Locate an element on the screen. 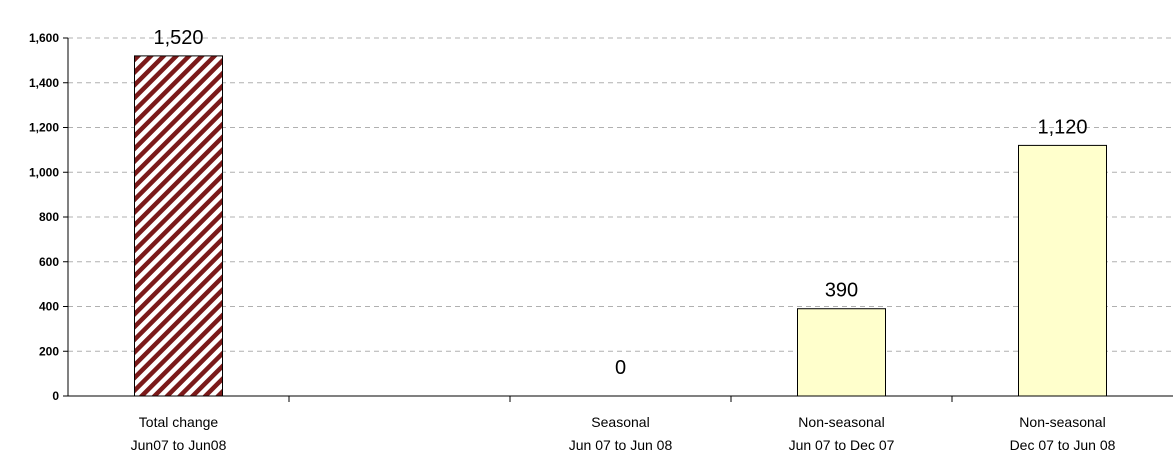 The height and width of the screenshot is (461, 1173). x-tick-label: Total change is located at coordinates (179, 422).